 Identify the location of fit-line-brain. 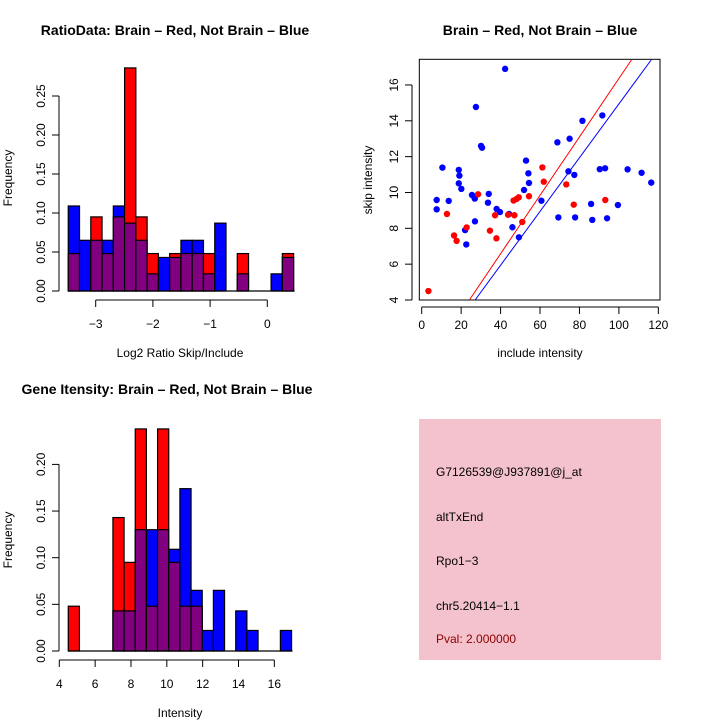
(550, 179).